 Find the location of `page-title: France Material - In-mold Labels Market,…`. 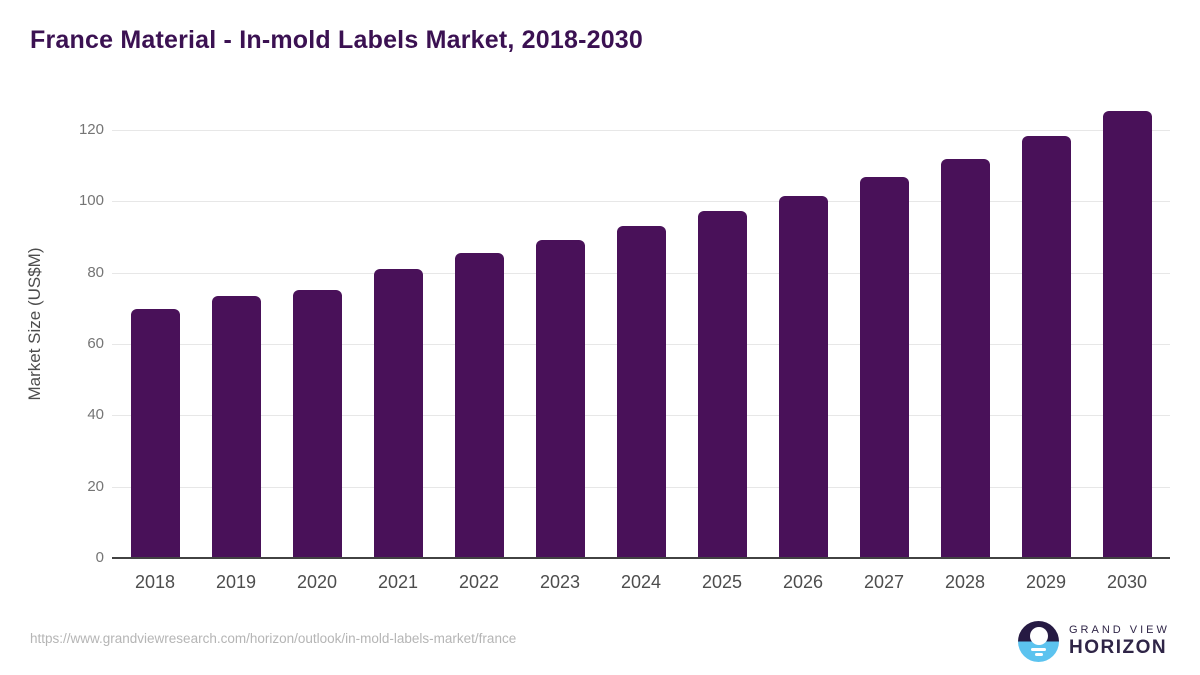

page-title: France Material - In-mold Labels Market,… is located at coordinates (337, 40).